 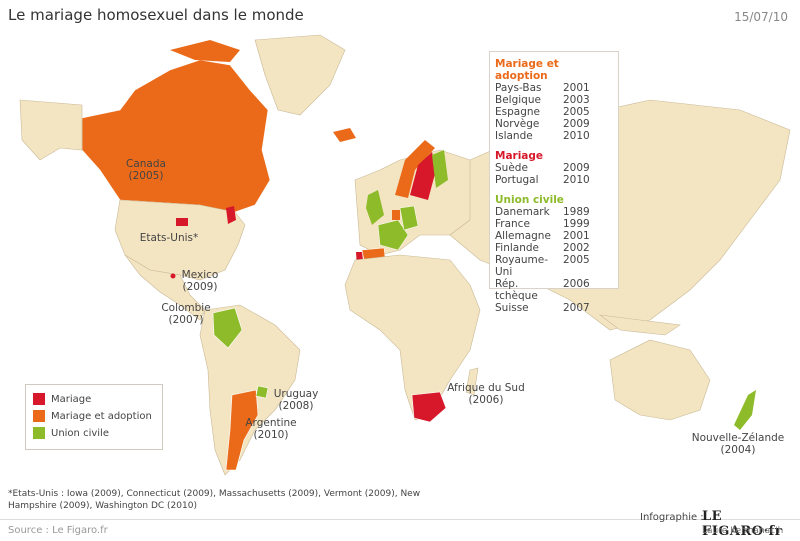 I want to click on label-nz-year: (2004), so click(x=738, y=450).